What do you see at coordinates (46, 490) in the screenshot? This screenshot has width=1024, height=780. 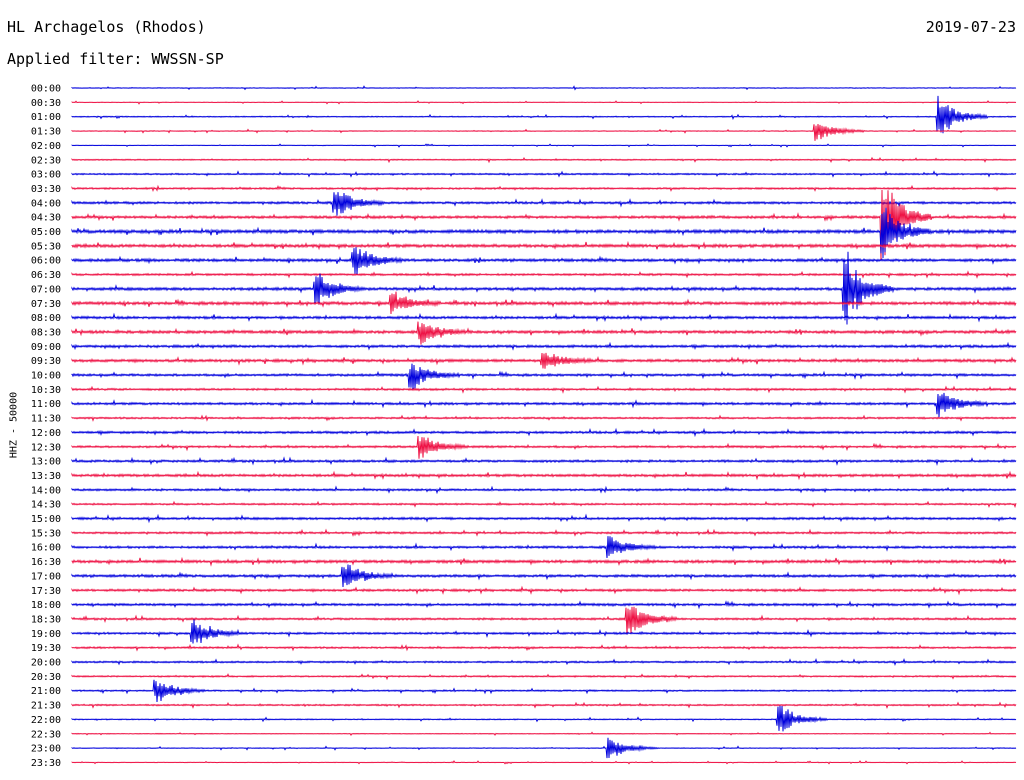 I see `time-tick-label: 14:00` at bounding box center [46, 490].